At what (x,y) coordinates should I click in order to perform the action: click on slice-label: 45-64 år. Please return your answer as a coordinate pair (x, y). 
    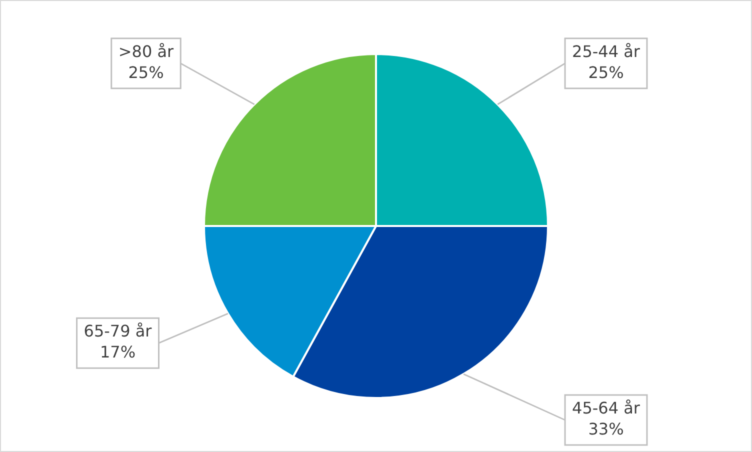
    Looking at the image, I should click on (606, 408).